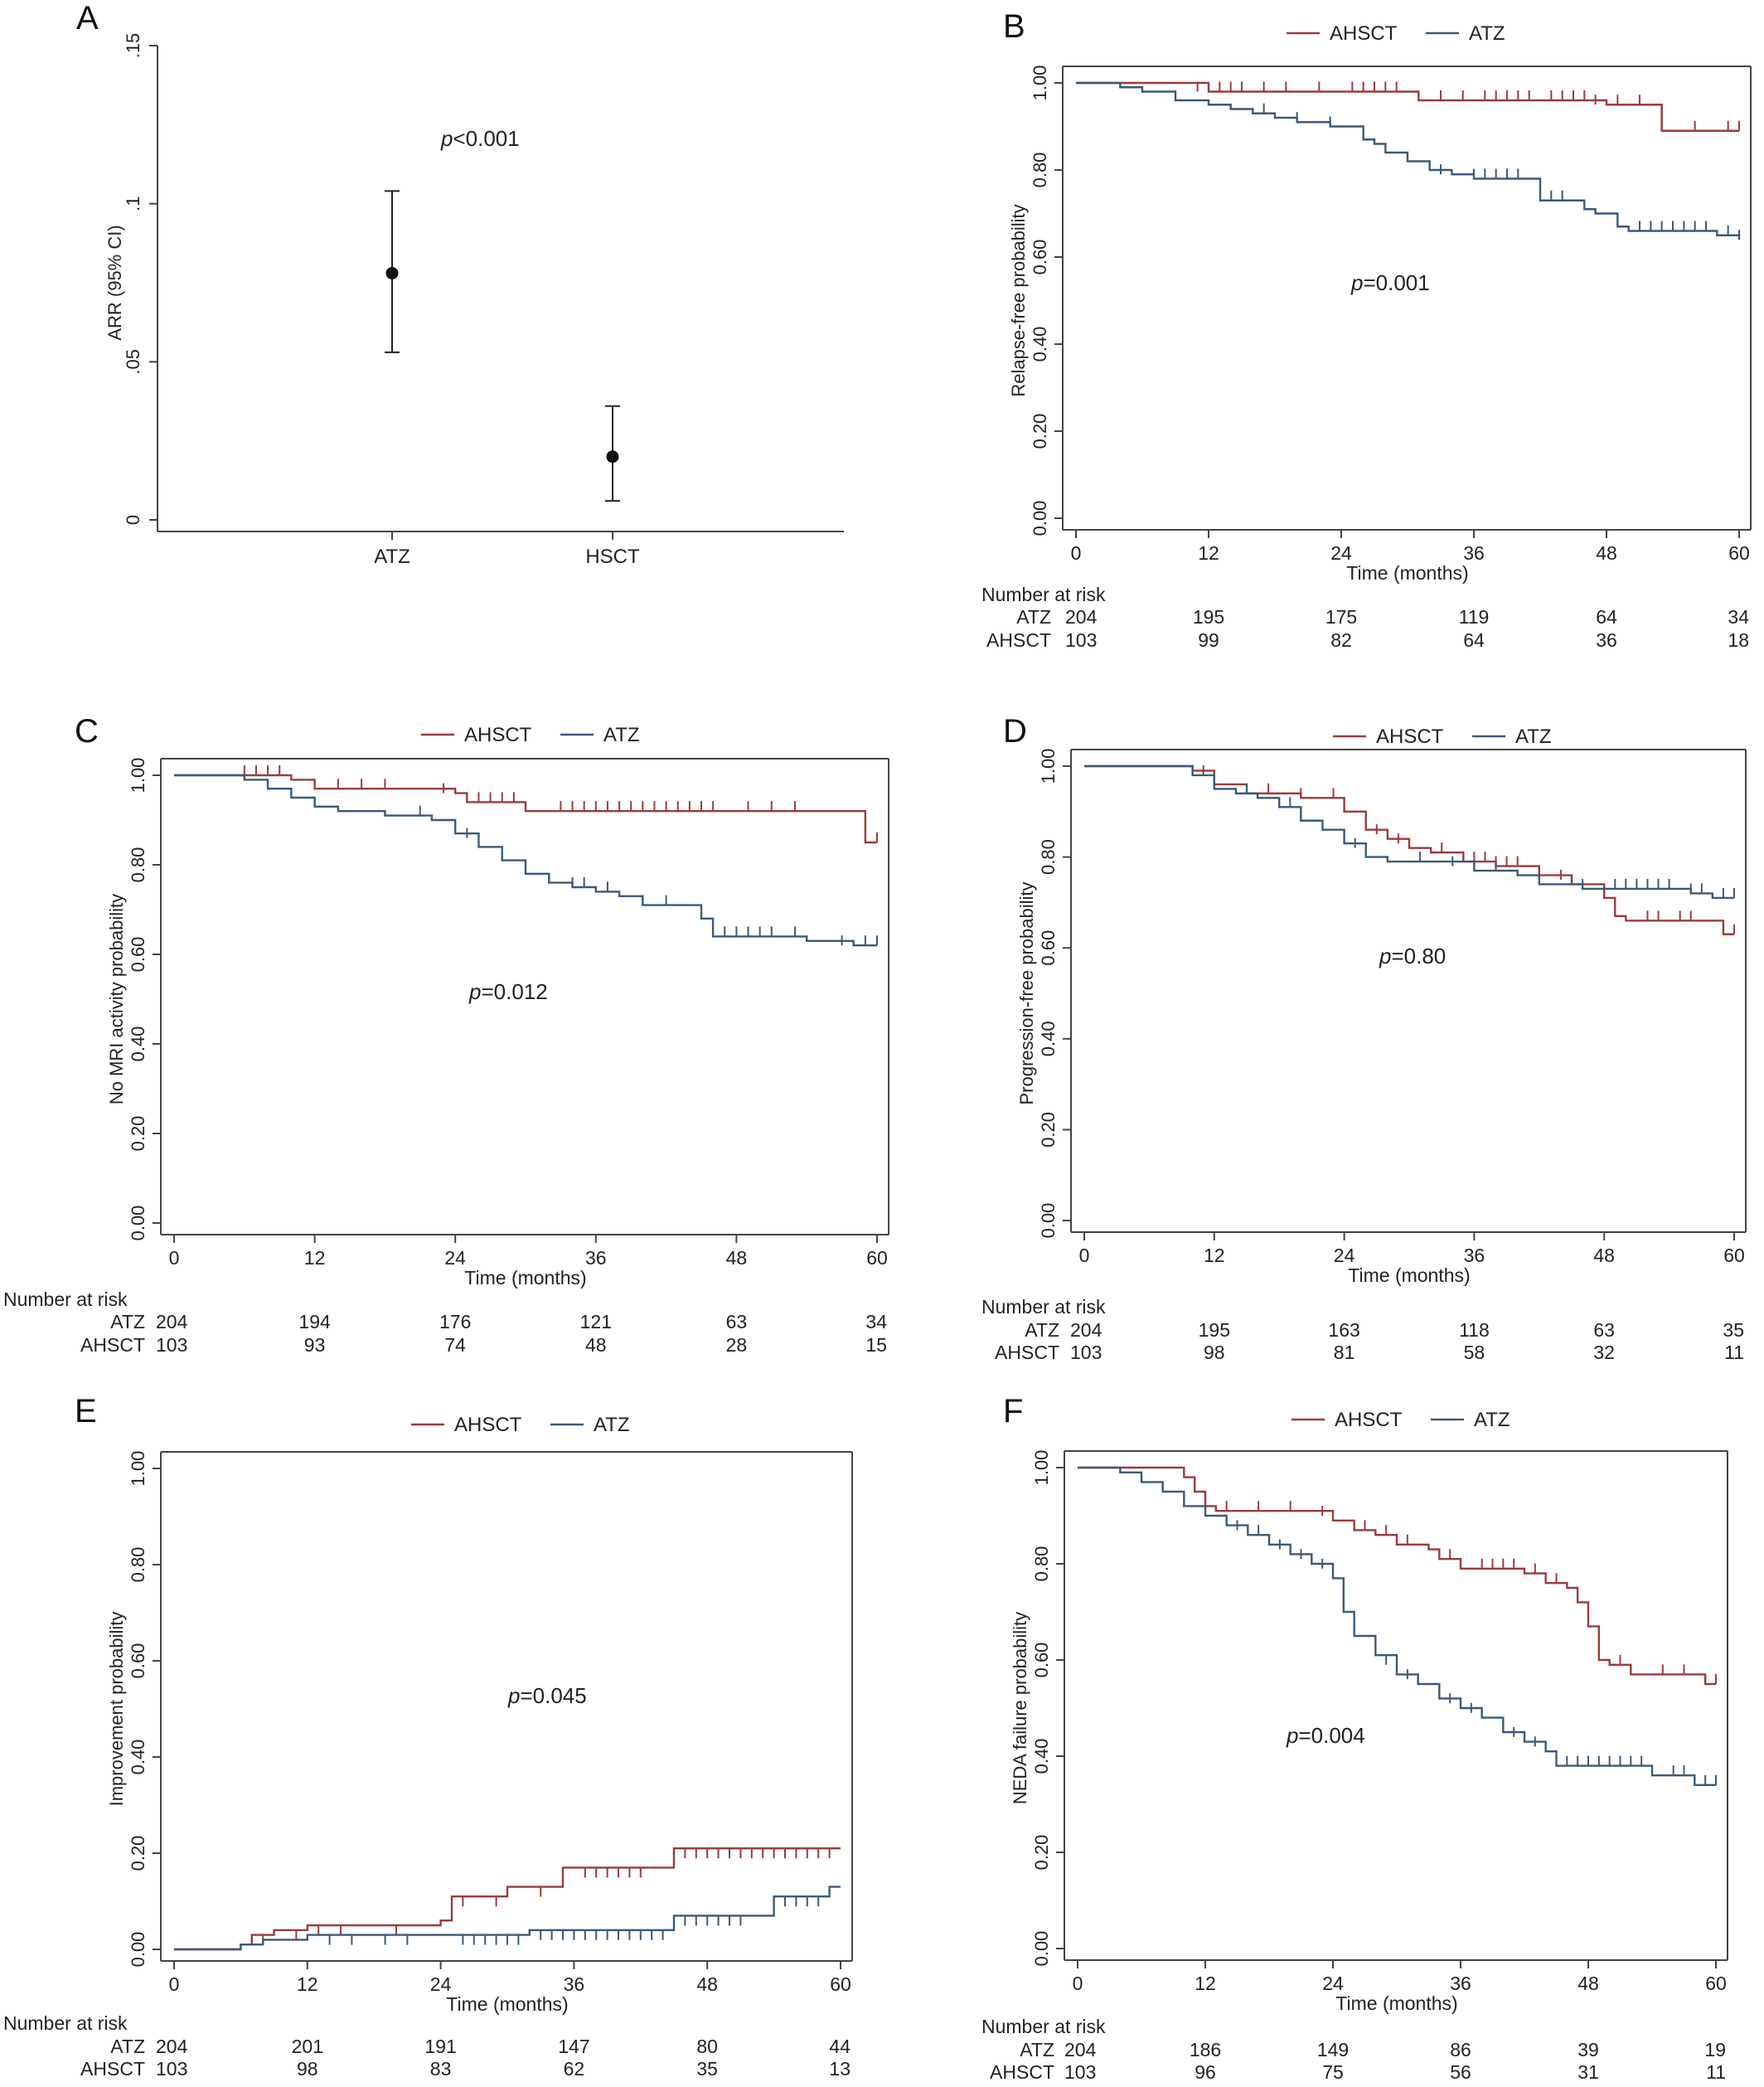  I want to click on y-axis-label: Improvement probability, so click(116, 1709).